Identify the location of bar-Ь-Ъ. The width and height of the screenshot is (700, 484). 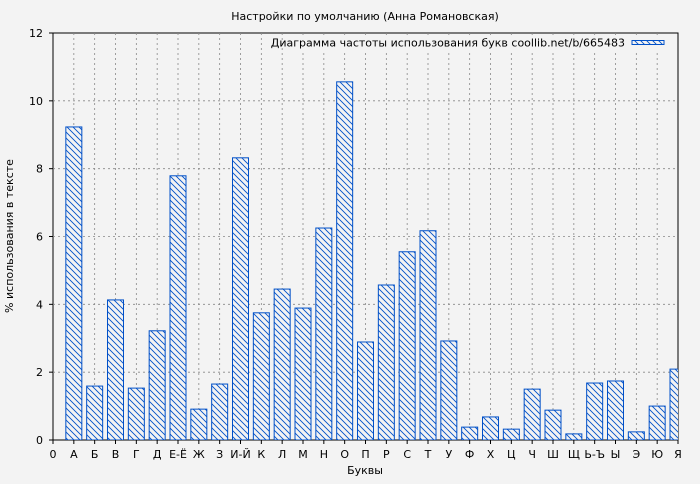
(595, 411).